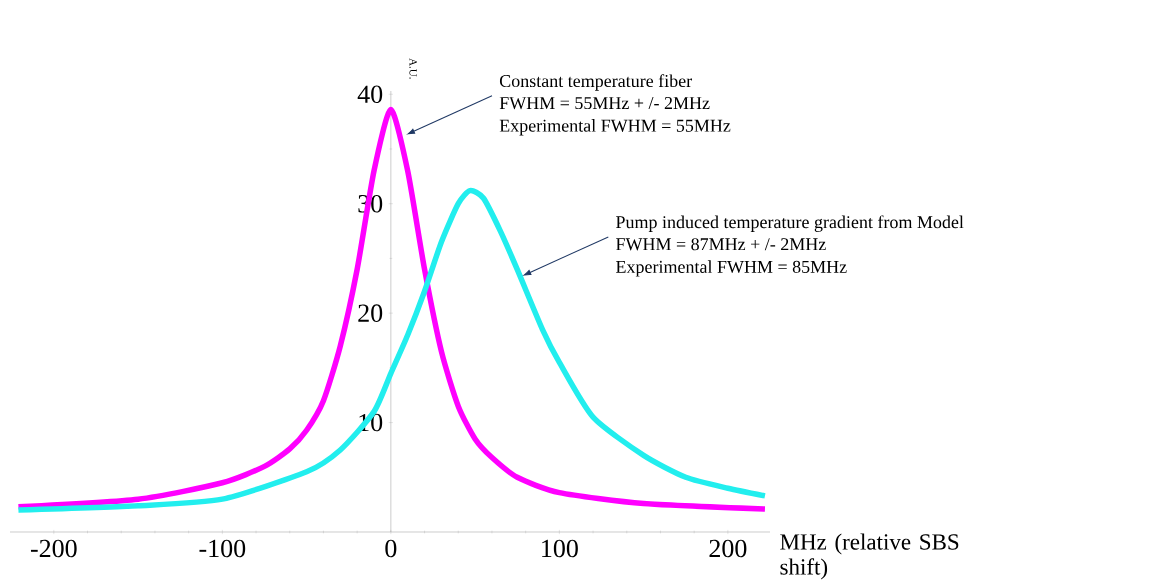 The image size is (1153, 582). I want to click on x-tick-label: 0, so click(391, 548).